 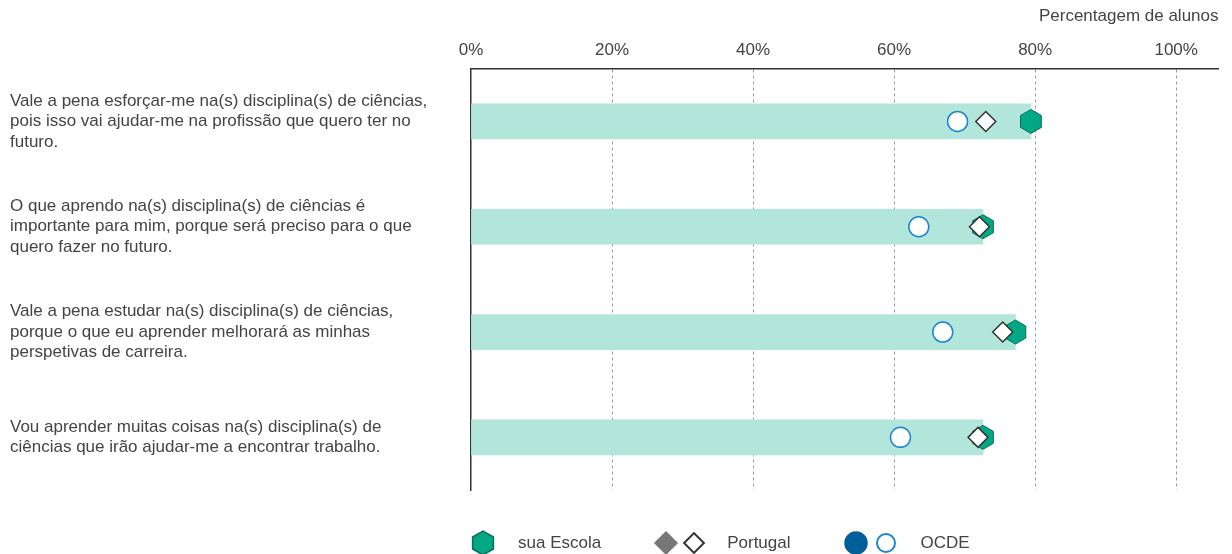 I want to click on legend-label: OCDE, so click(x=945, y=543).